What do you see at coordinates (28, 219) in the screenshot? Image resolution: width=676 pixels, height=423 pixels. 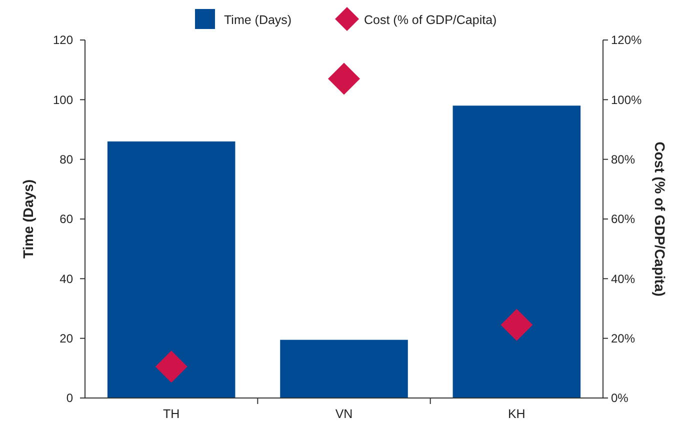 I see `y-axis-title: Time (Days)` at bounding box center [28, 219].